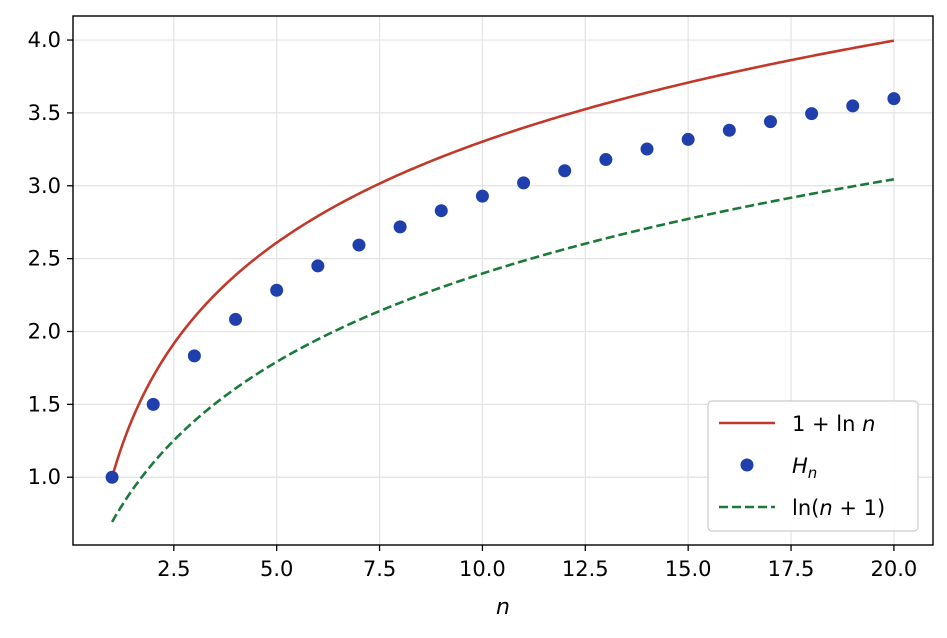  I want to click on x-tick-label: 20.0, so click(894, 569).